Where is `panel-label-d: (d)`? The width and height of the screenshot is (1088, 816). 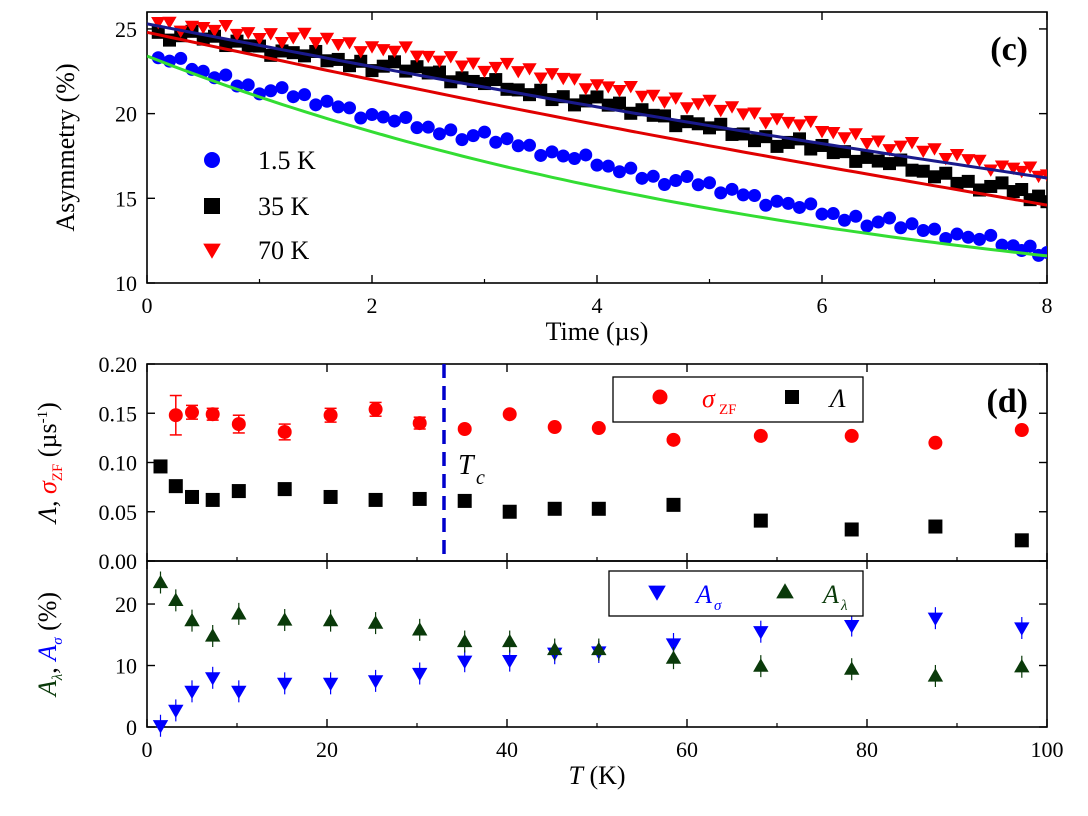
panel-label-d: (d) is located at coordinates (1007, 401).